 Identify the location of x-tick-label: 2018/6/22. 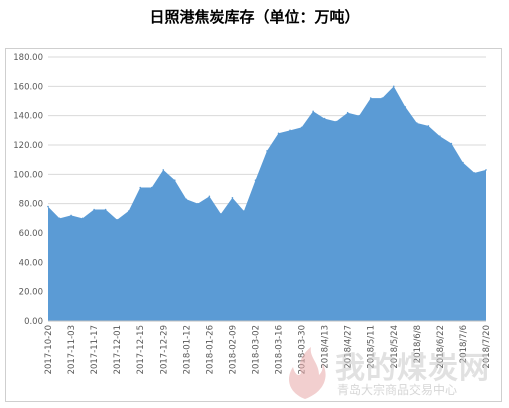
(441, 347).